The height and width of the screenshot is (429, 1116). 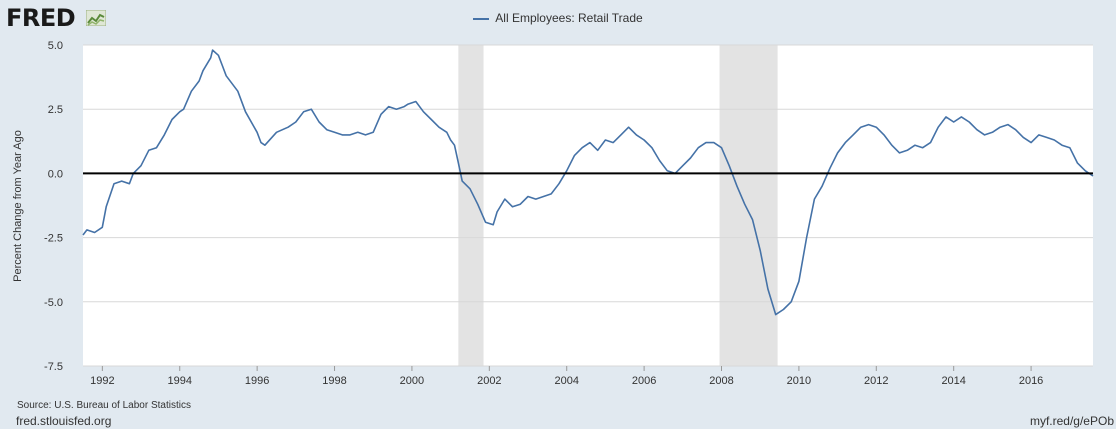 What do you see at coordinates (334, 381) in the screenshot?
I see `x-tick-label: 1998` at bounding box center [334, 381].